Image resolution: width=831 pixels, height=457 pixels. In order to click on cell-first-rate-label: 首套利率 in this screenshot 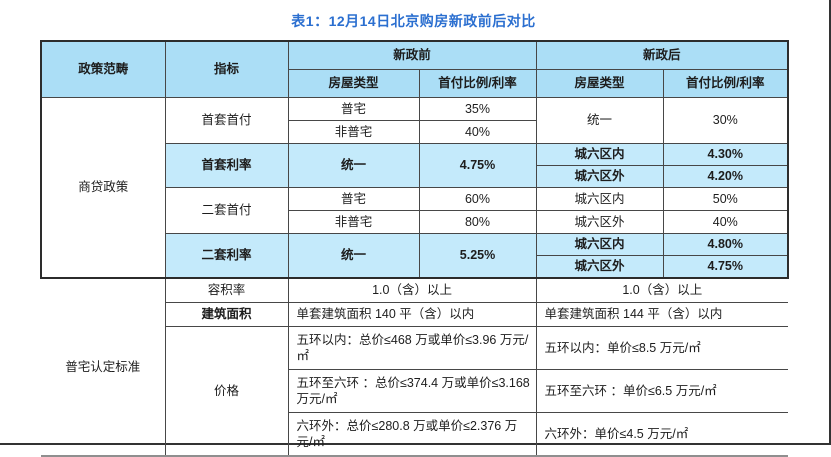, I will do `click(226, 165)`.